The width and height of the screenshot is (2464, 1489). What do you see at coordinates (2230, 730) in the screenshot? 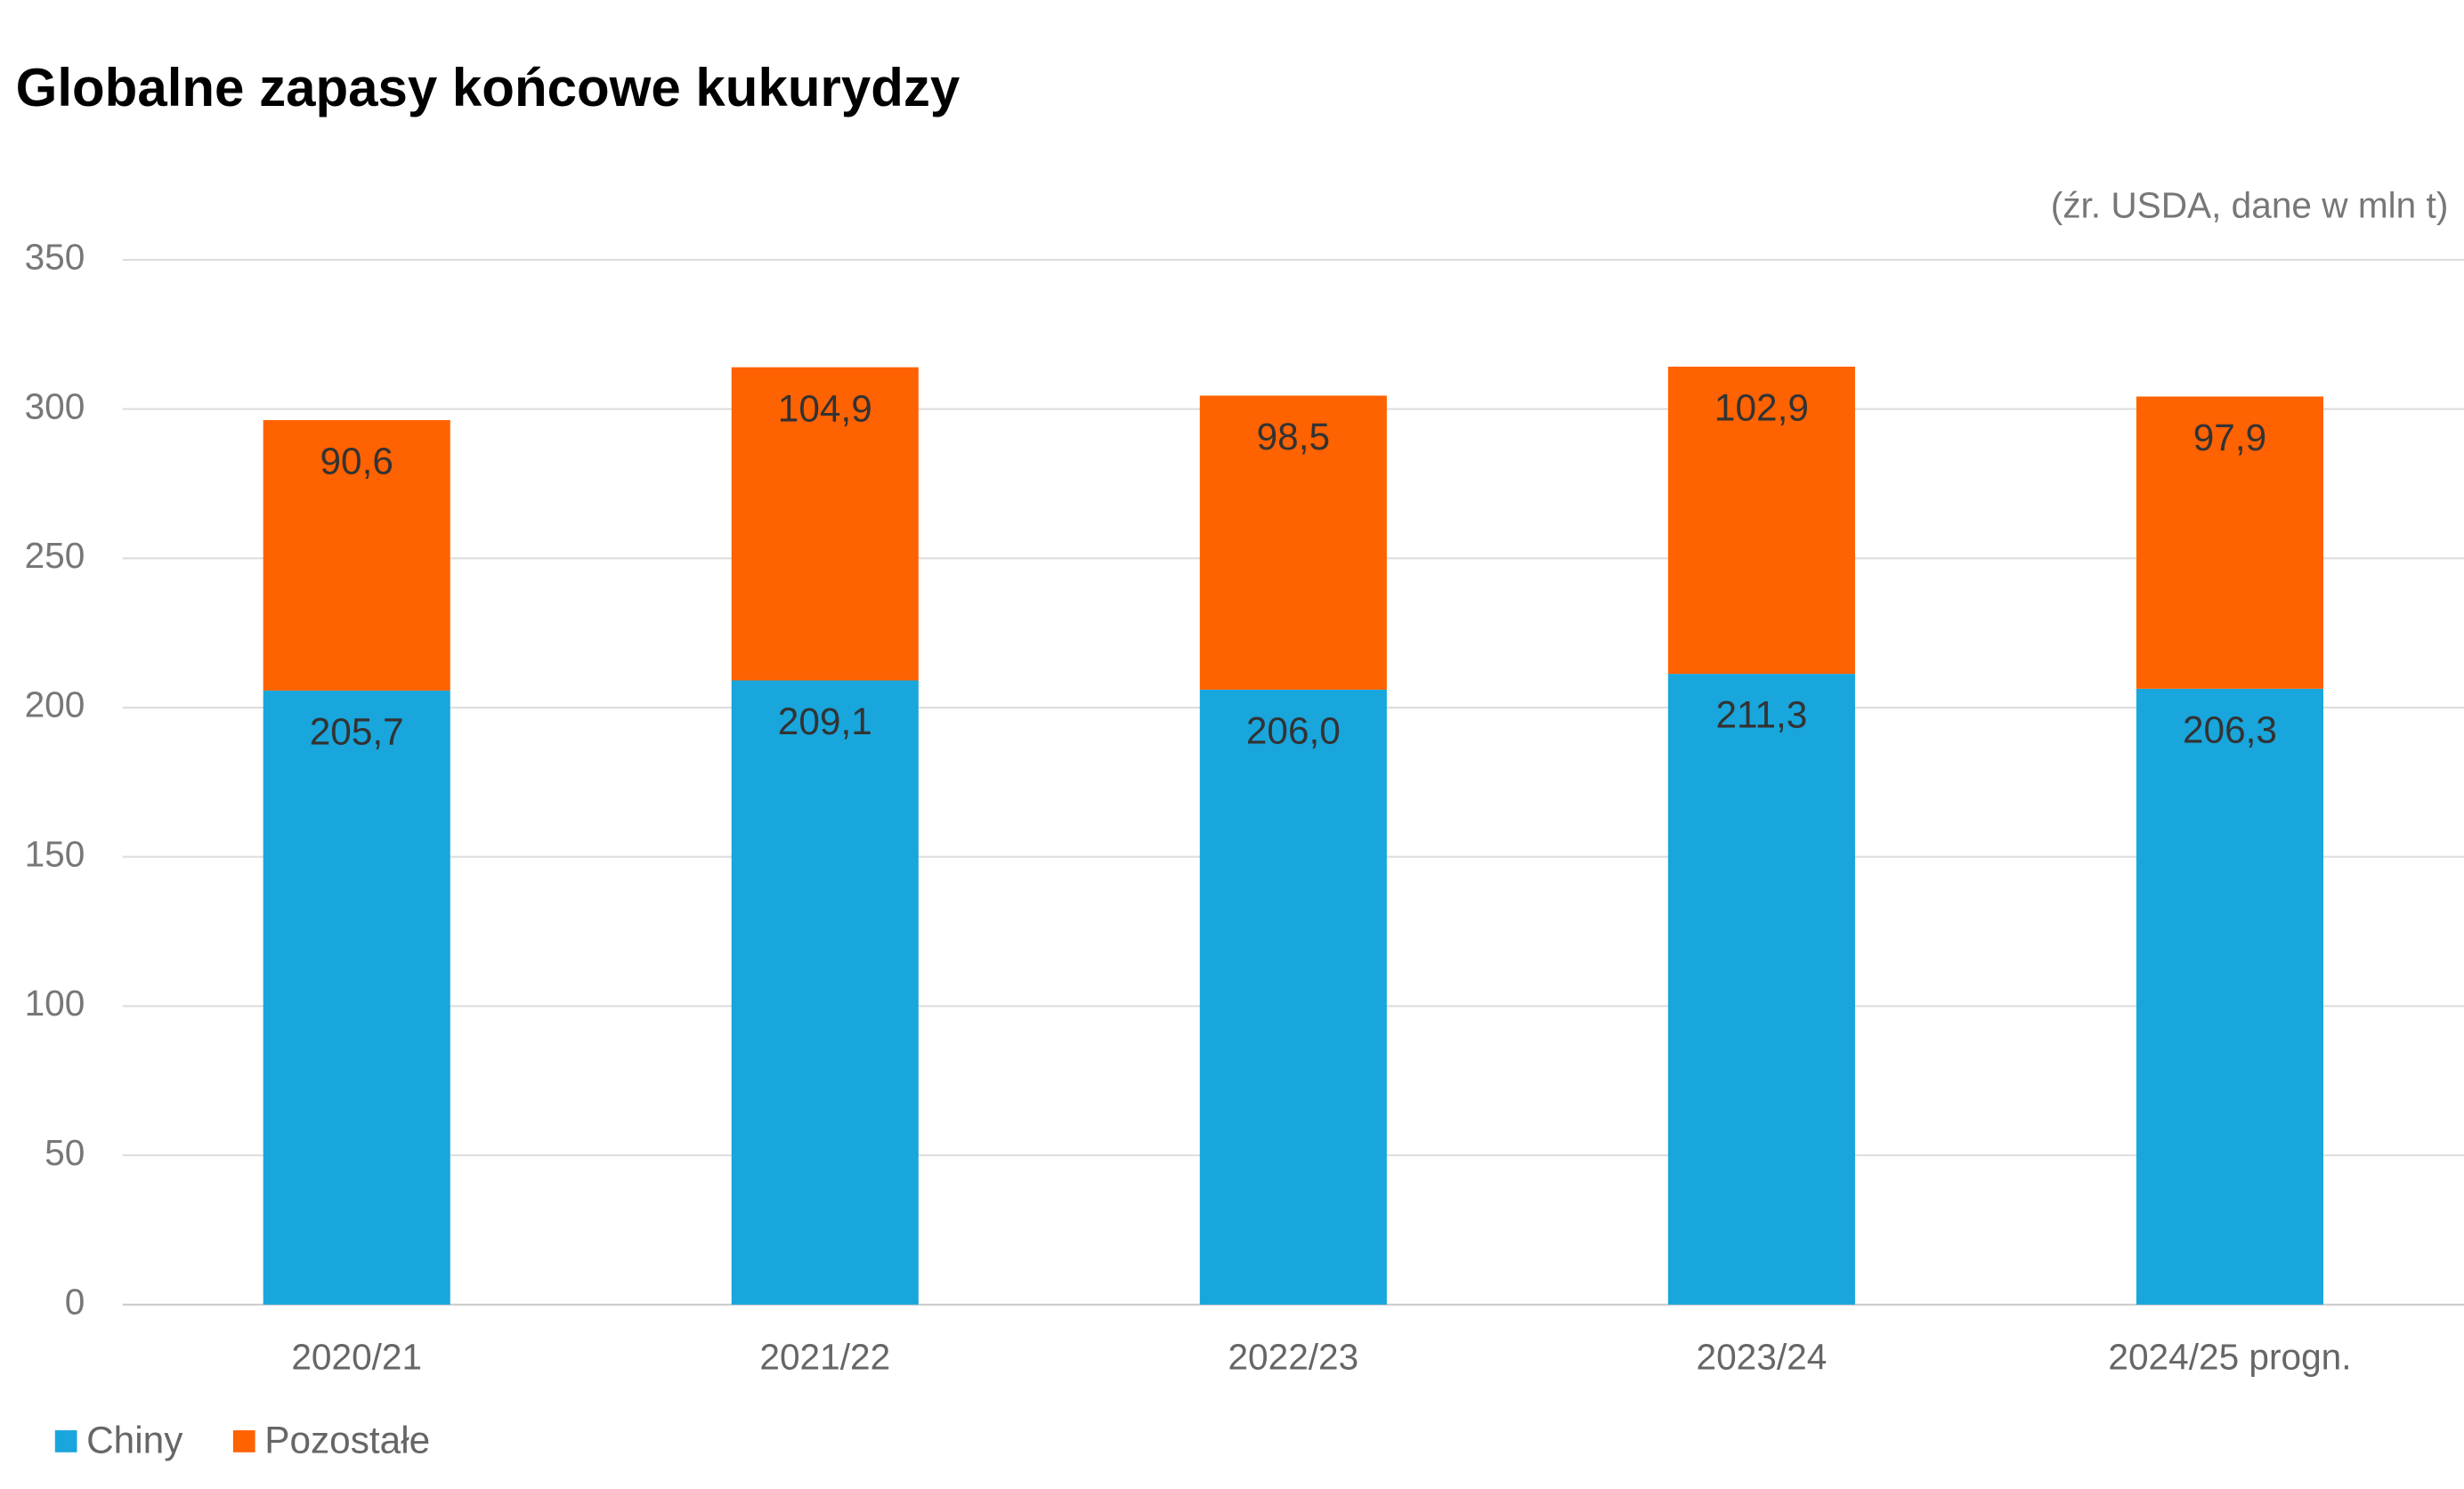
I see `data-label: 206,3` at bounding box center [2230, 730].